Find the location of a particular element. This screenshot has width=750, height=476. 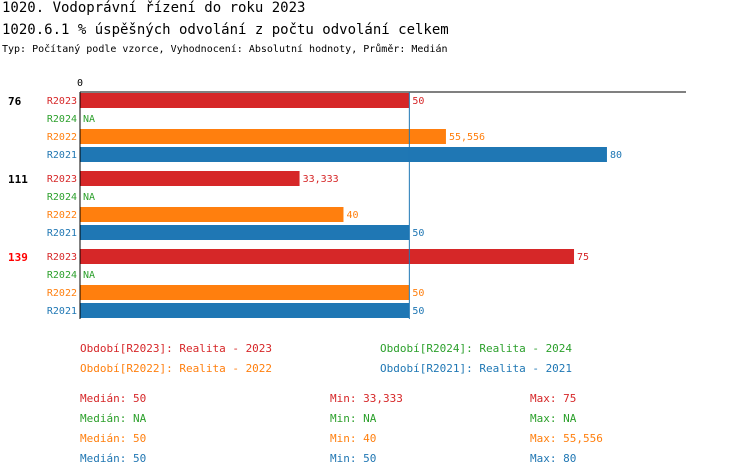

x-tick-label: 0 is located at coordinates (80, 83).